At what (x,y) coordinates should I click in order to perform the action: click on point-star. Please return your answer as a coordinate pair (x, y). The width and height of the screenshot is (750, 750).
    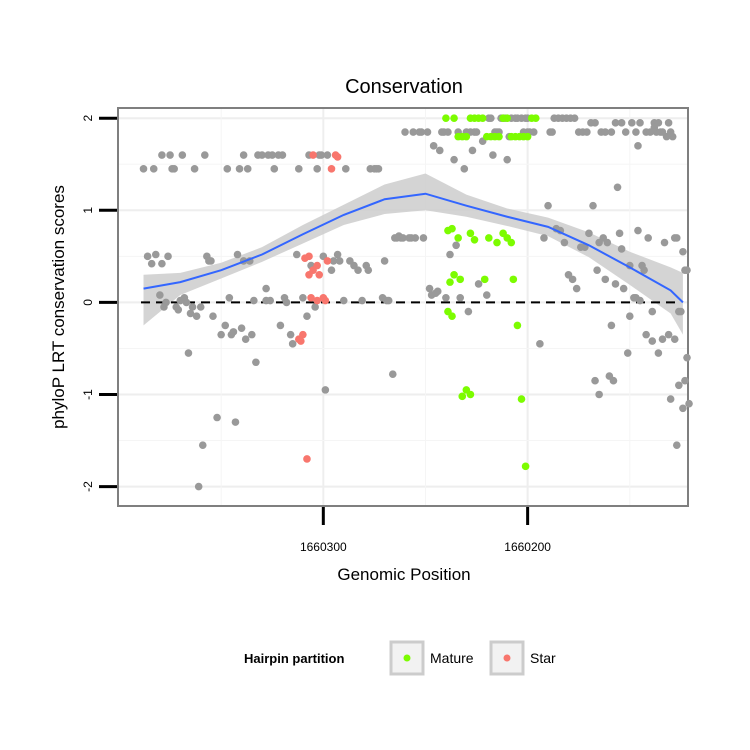
    Looking at the image, I should click on (331, 169).